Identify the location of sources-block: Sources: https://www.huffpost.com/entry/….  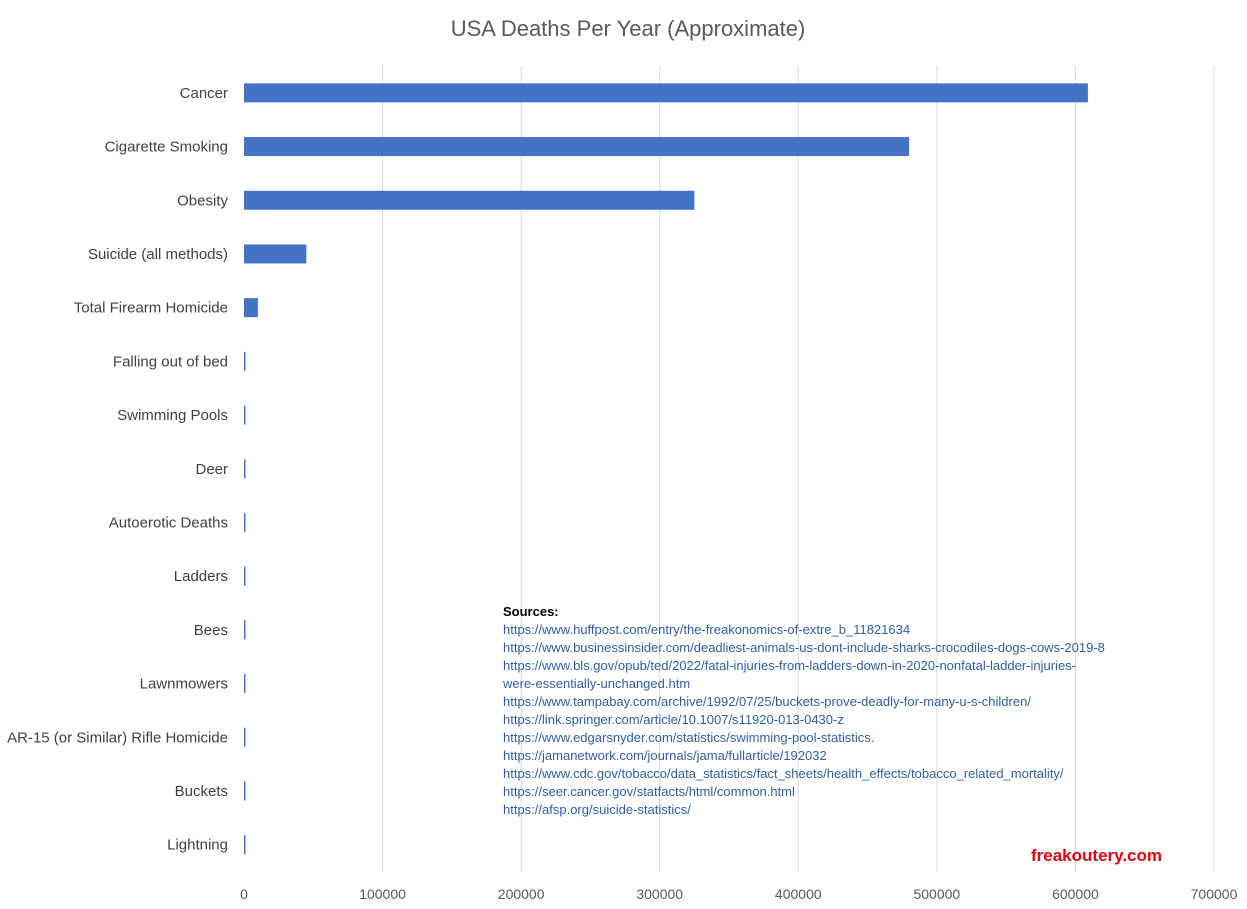
(853, 711).